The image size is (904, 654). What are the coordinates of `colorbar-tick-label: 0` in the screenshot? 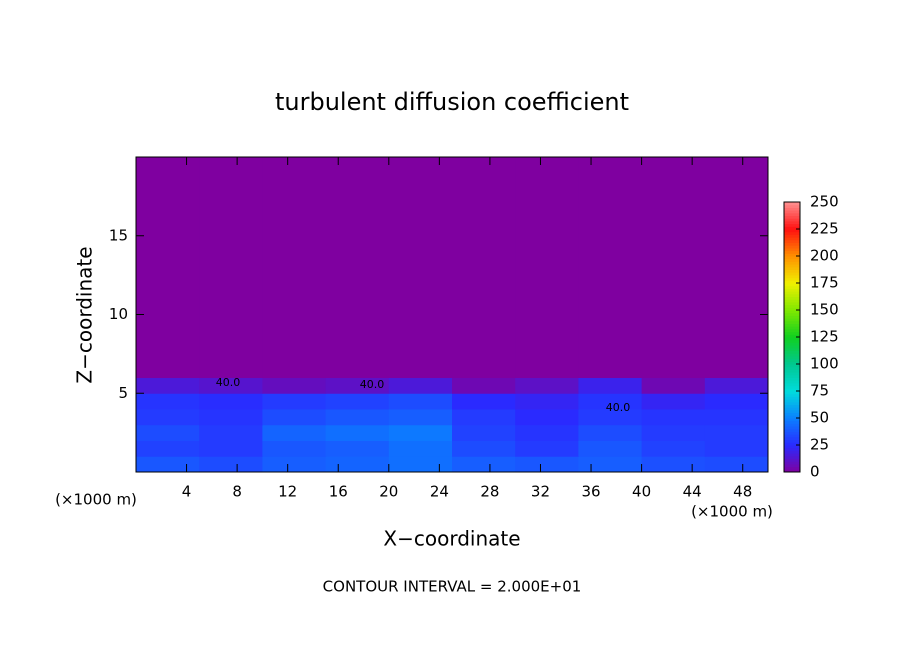 It's located at (815, 472).